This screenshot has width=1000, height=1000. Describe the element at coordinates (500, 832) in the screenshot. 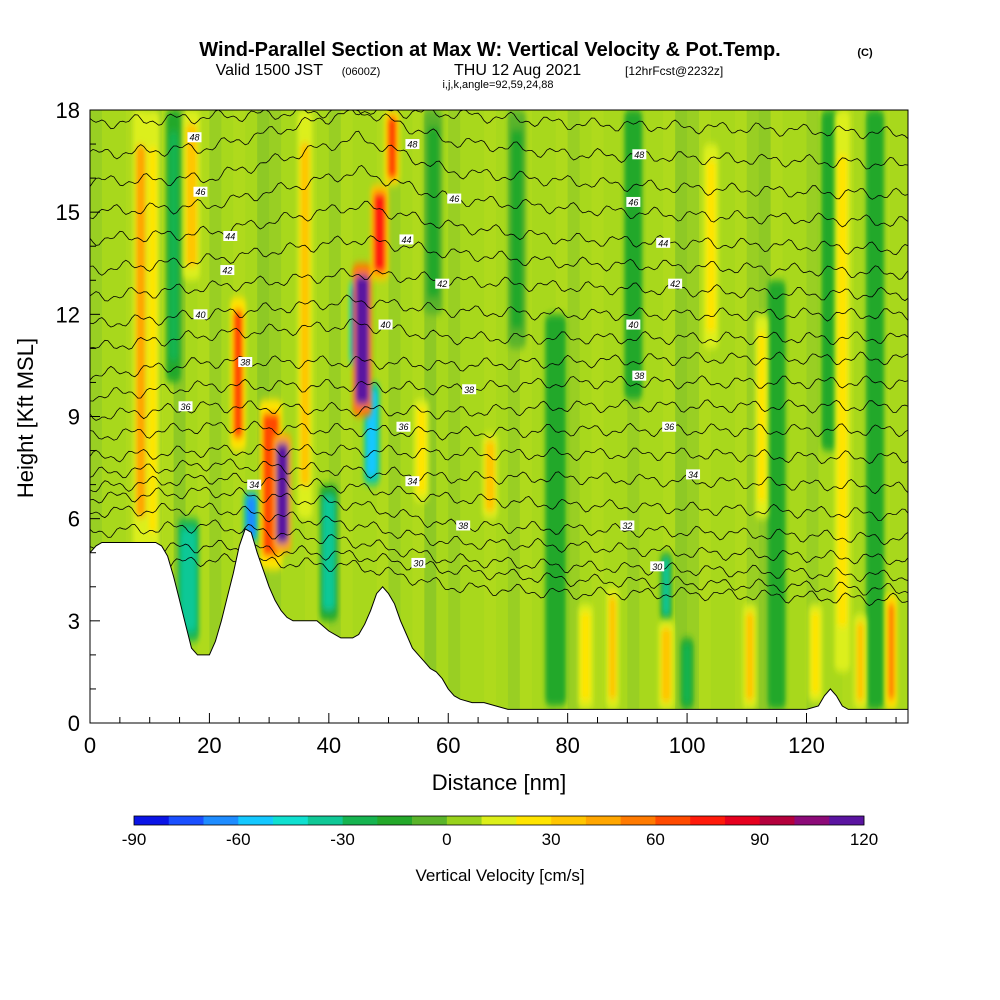

I see `colorbar: -90 -60 -30 0 30 60 90 120` at that location.